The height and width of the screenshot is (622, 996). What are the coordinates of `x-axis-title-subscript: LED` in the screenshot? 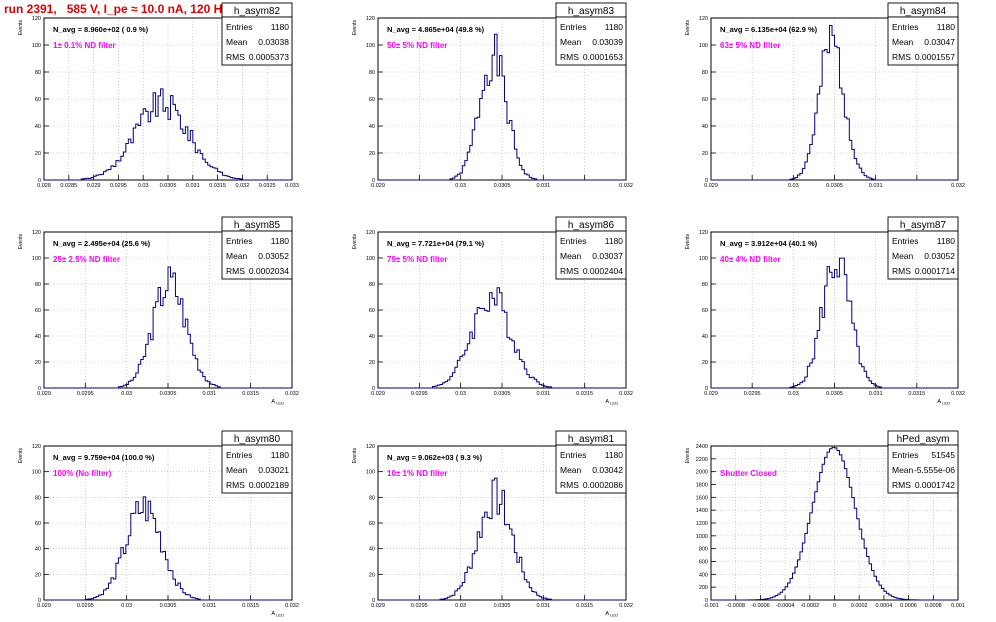 It's located at (613, 615).